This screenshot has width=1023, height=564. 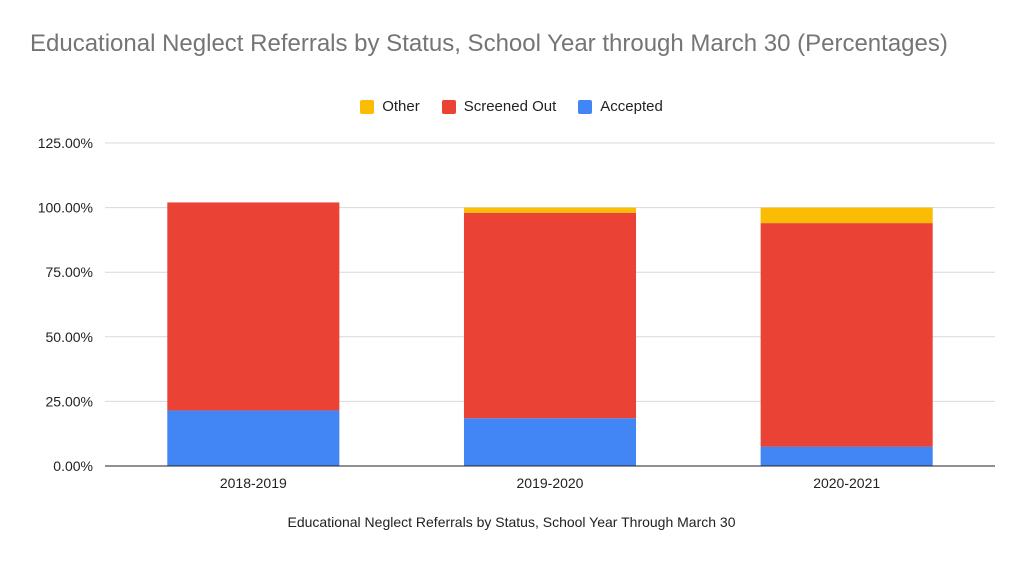 What do you see at coordinates (69, 337) in the screenshot?
I see `y-tick-label: 50.00%` at bounding box center [69, 337].